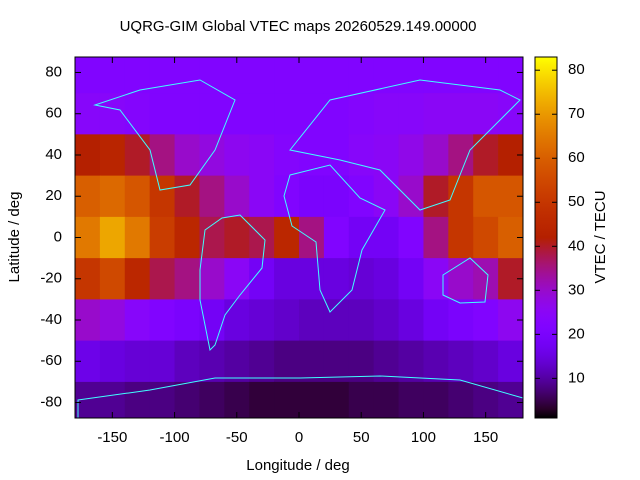  What do you see at coordinates (51, 319) in the screenshot?
I see `y-tick-label: -40` at bounding box center [51, 319].